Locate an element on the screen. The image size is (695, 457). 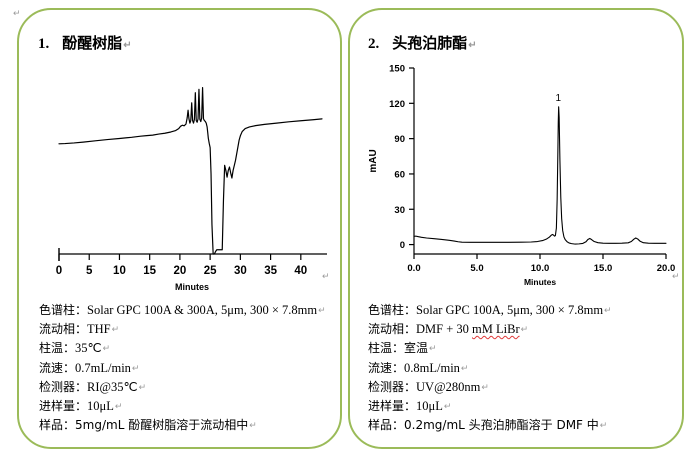
method-row: 色谱柱：Solar GPC 100A, 5μm, 300 × 7.8mm↵ is located at coordinates (490, 310).